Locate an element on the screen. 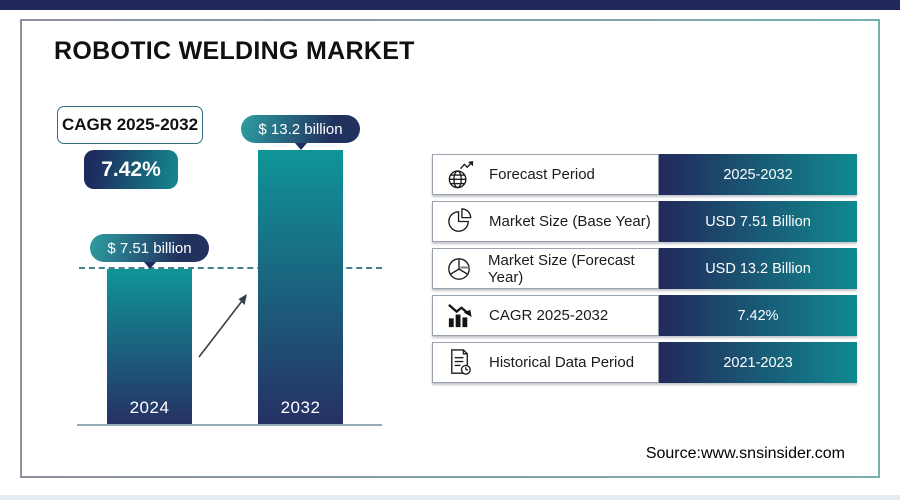 The height and width of the screenshot is (500, 900). table-value-cell: 7.42% is located at coordinates (758, 315).